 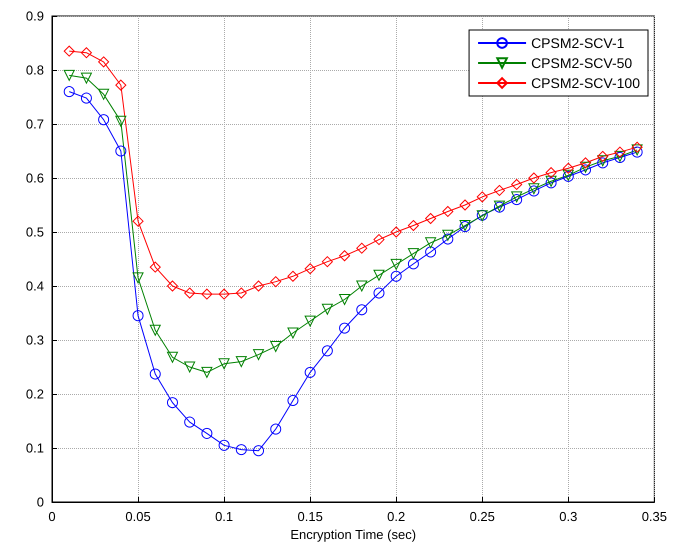 I want to click on y-tick-label: 0.9, so click(x=35, y=16).